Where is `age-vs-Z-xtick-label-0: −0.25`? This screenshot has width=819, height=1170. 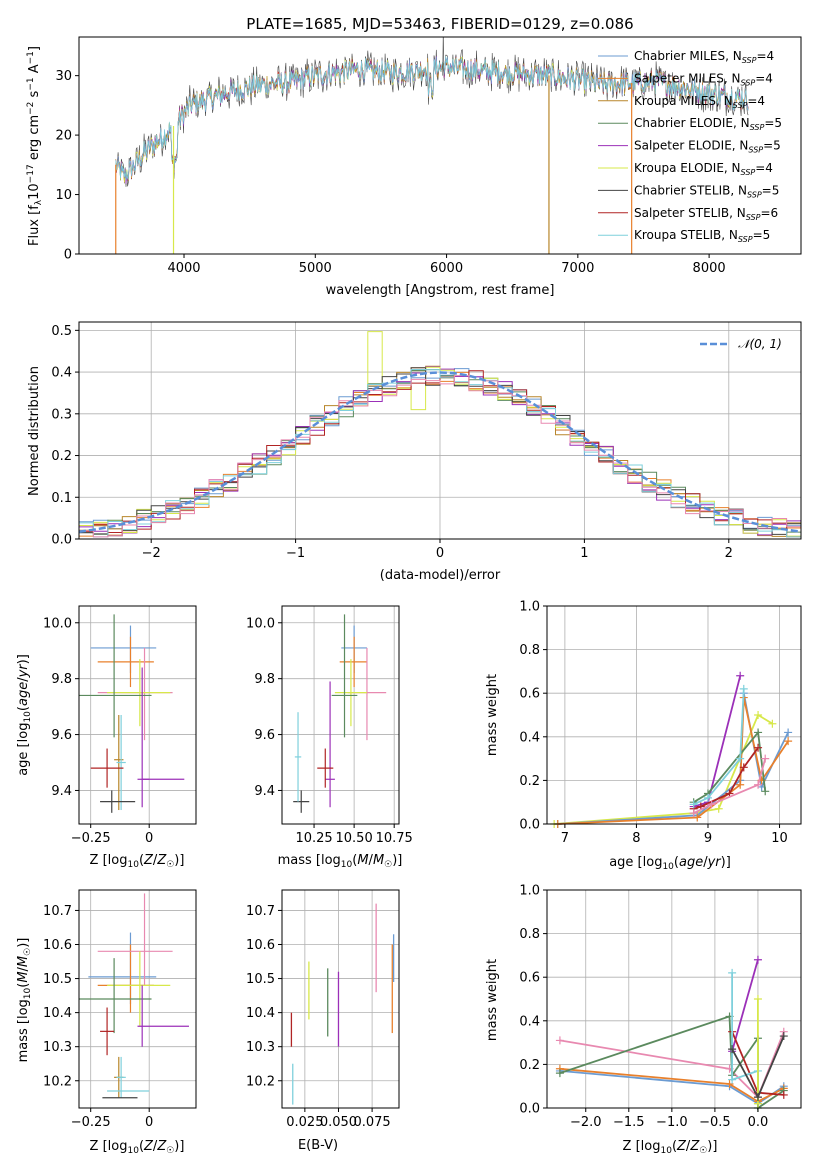
age-vs-Z-xtick-label-0: −0.25 is located at coordinates (91, 838).